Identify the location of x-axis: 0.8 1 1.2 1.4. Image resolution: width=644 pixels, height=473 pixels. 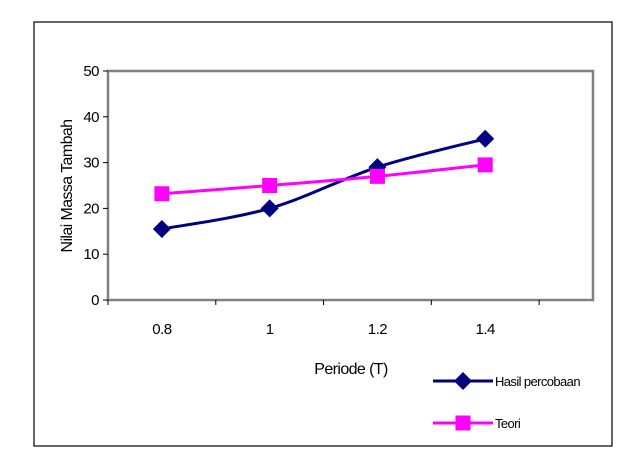
(323, 319).